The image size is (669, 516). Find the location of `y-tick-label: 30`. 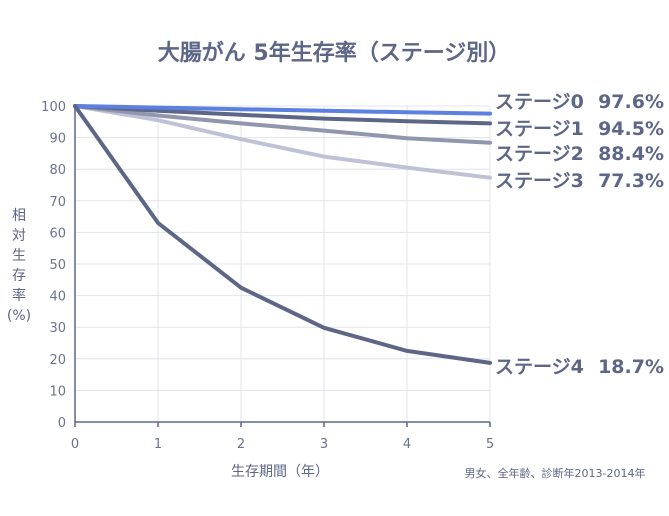

y-tick-label: 30 is located at coordinates (57, 328).